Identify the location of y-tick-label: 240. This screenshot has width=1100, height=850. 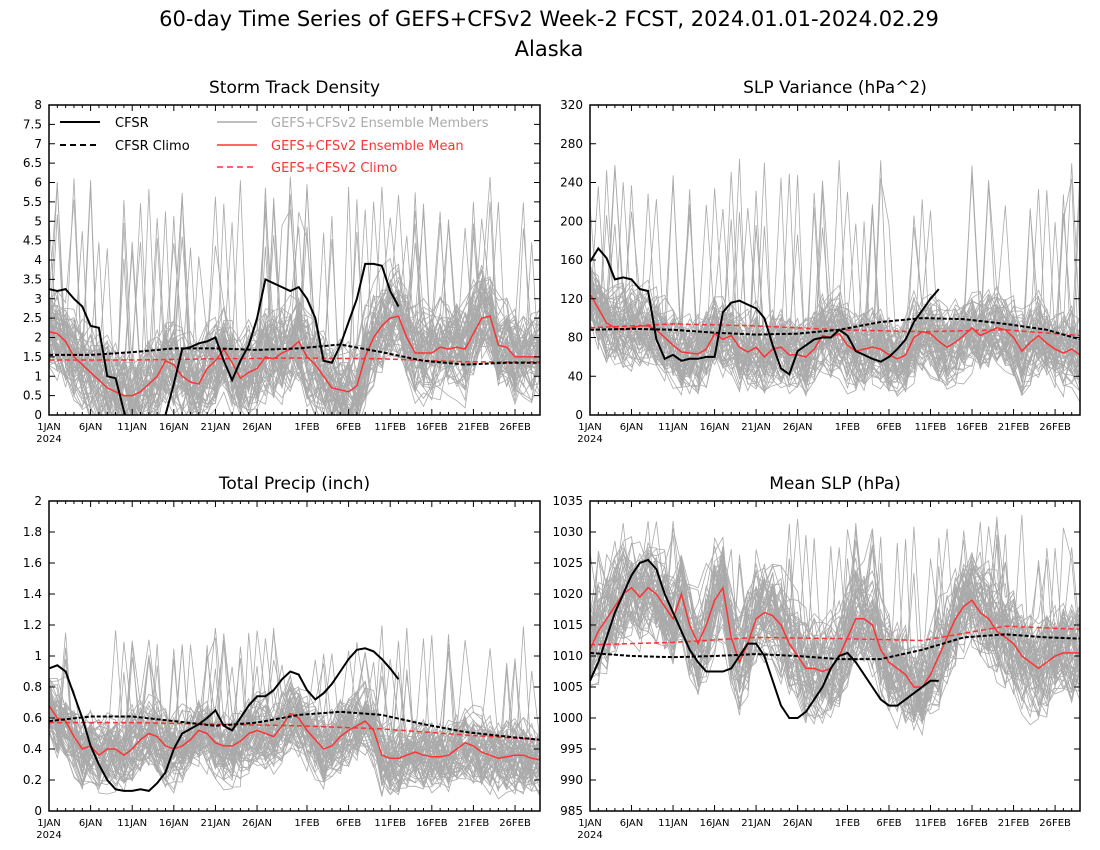
(571, 183).